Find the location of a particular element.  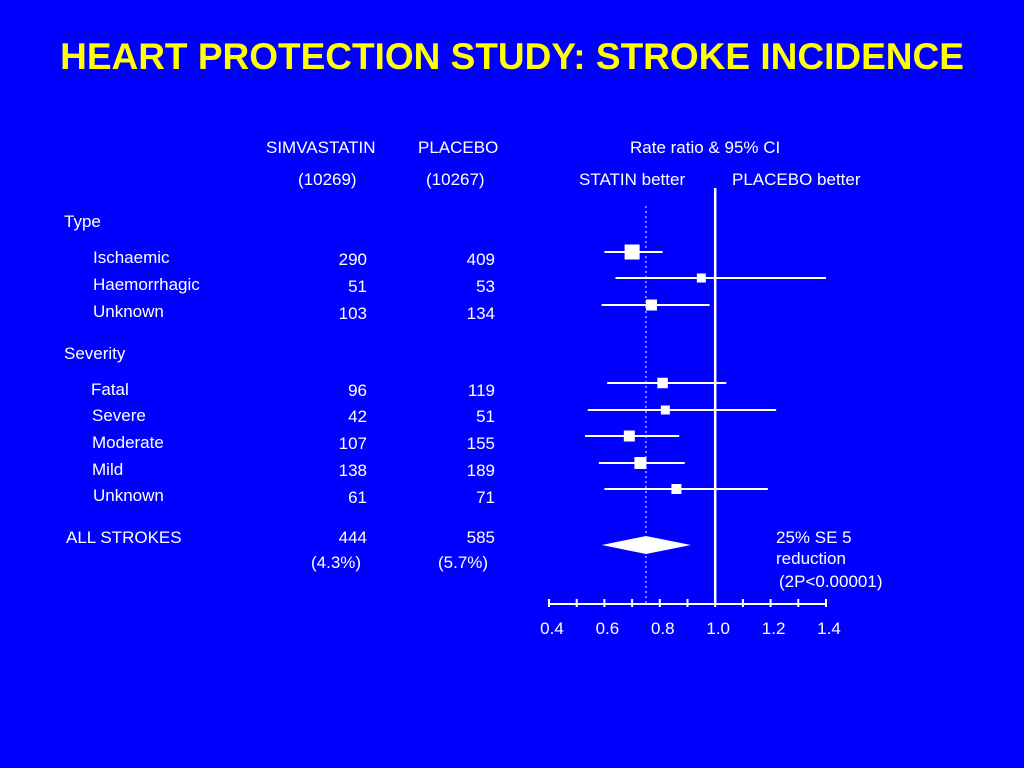

result-line-2: reduction is located at coordinates (811, 558).